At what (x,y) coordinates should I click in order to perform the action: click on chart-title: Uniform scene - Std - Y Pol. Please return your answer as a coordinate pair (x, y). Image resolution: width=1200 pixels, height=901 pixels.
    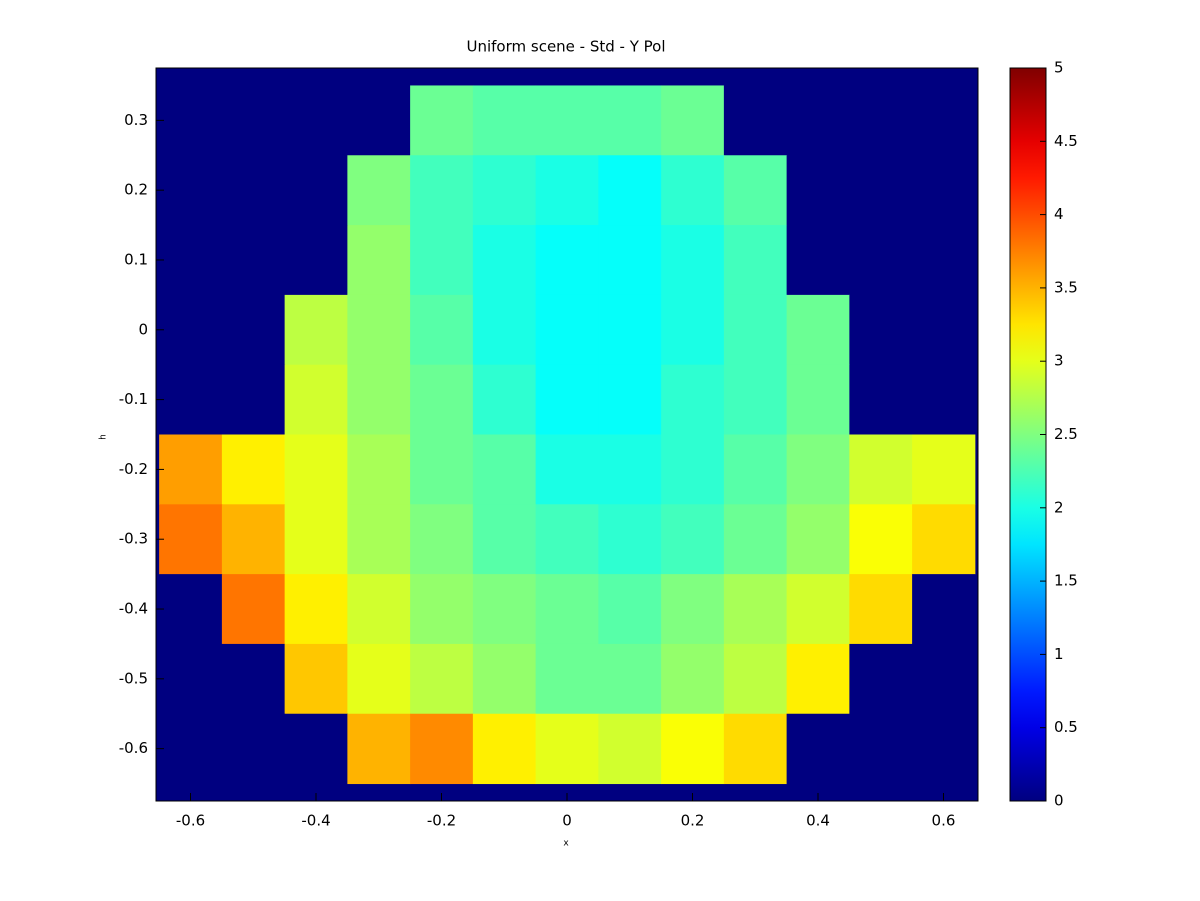
    Looking at the image, I should click on (565, 47).